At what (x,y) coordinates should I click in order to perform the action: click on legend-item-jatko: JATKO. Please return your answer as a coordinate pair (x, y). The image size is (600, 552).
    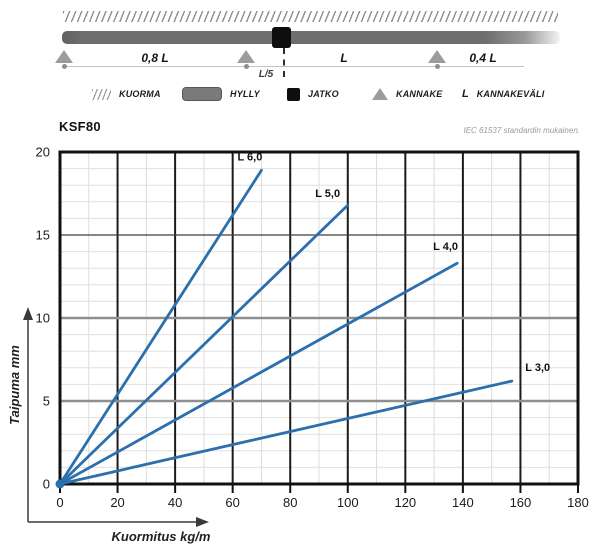
    Looking at the image, I should click on (313, 94).